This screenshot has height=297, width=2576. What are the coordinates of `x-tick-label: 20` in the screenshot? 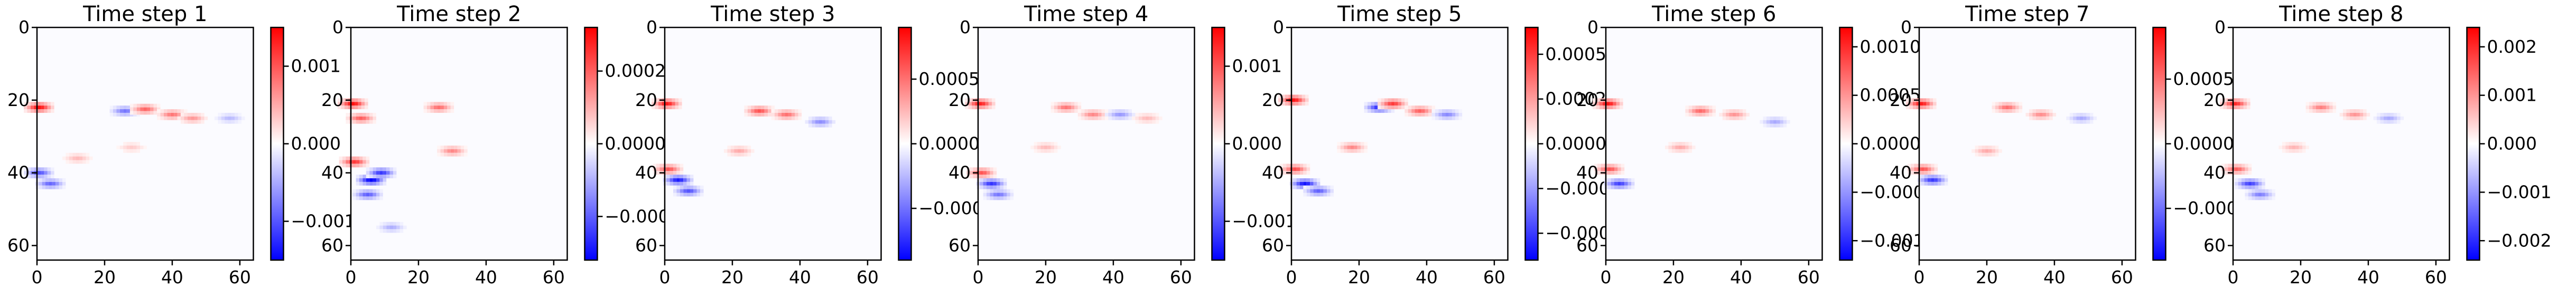 It's located at (1046, 277).